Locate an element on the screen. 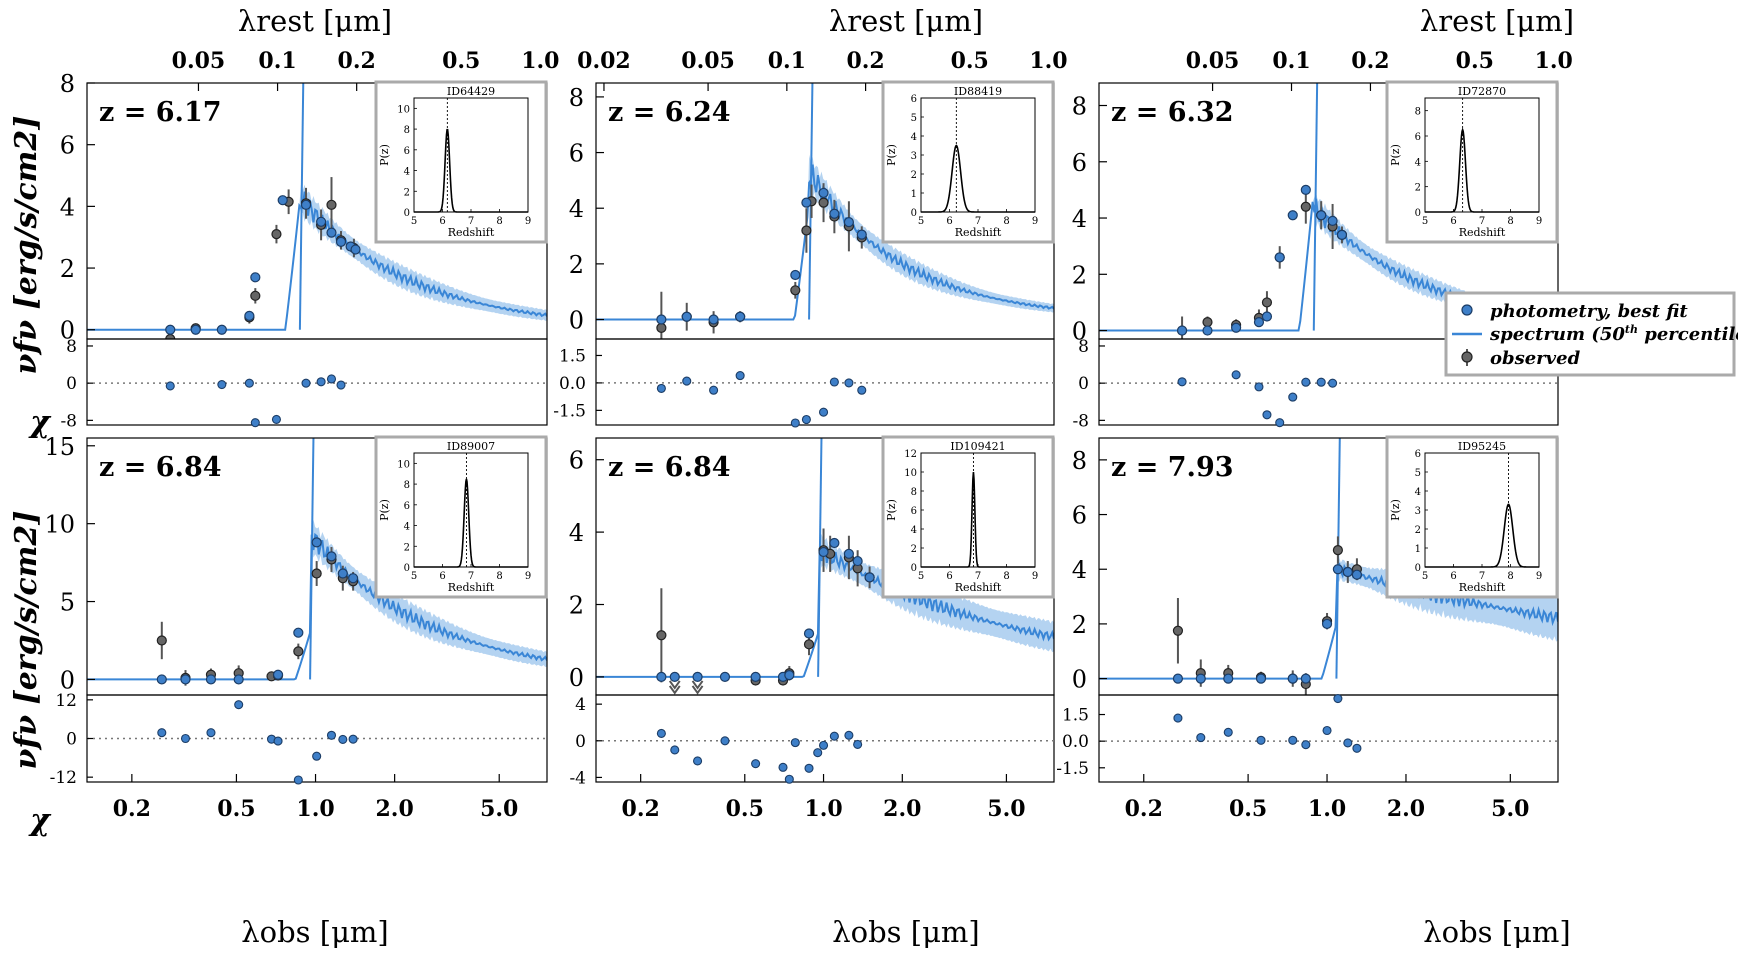 Image resolution: width=1738 pixels, height=954 pixels. y-tick-label: 10 is located at coordinates (59, 525).